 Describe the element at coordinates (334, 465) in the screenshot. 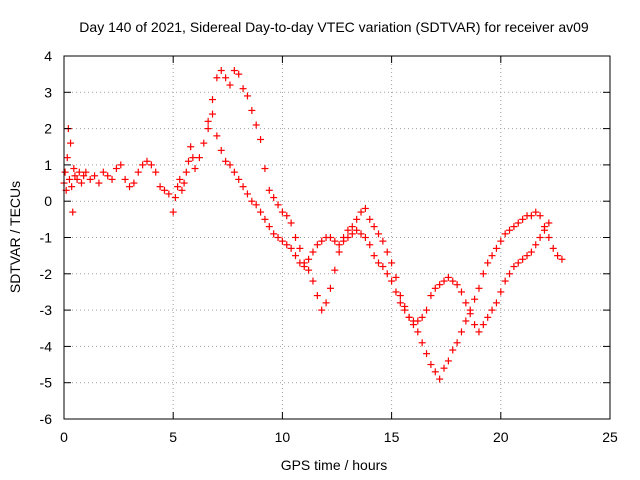

I see `x-axis-label: GPS time / hours` at that location.